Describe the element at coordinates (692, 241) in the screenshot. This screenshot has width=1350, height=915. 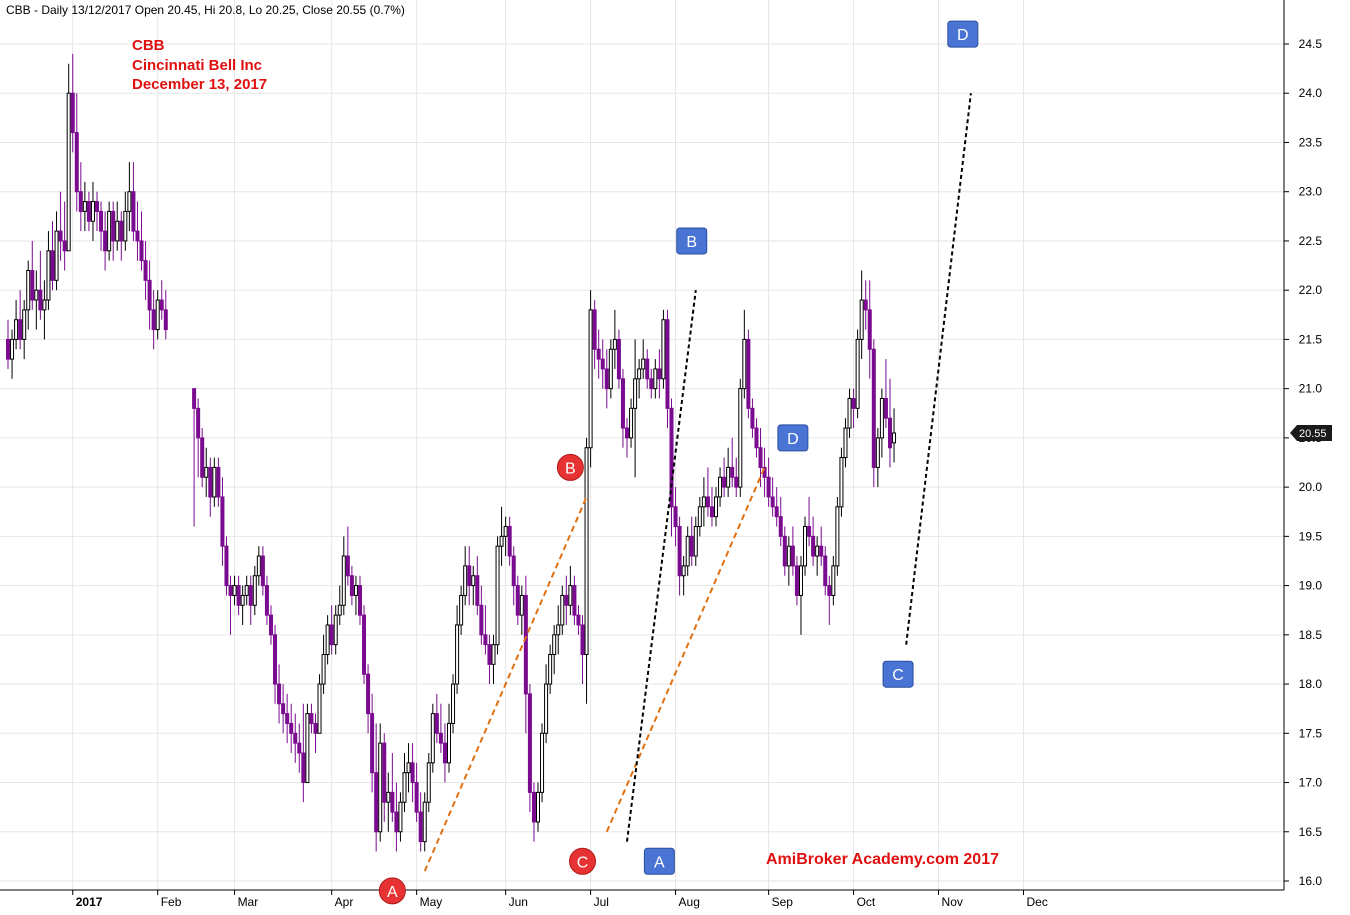
I see `marker-square` at that location.